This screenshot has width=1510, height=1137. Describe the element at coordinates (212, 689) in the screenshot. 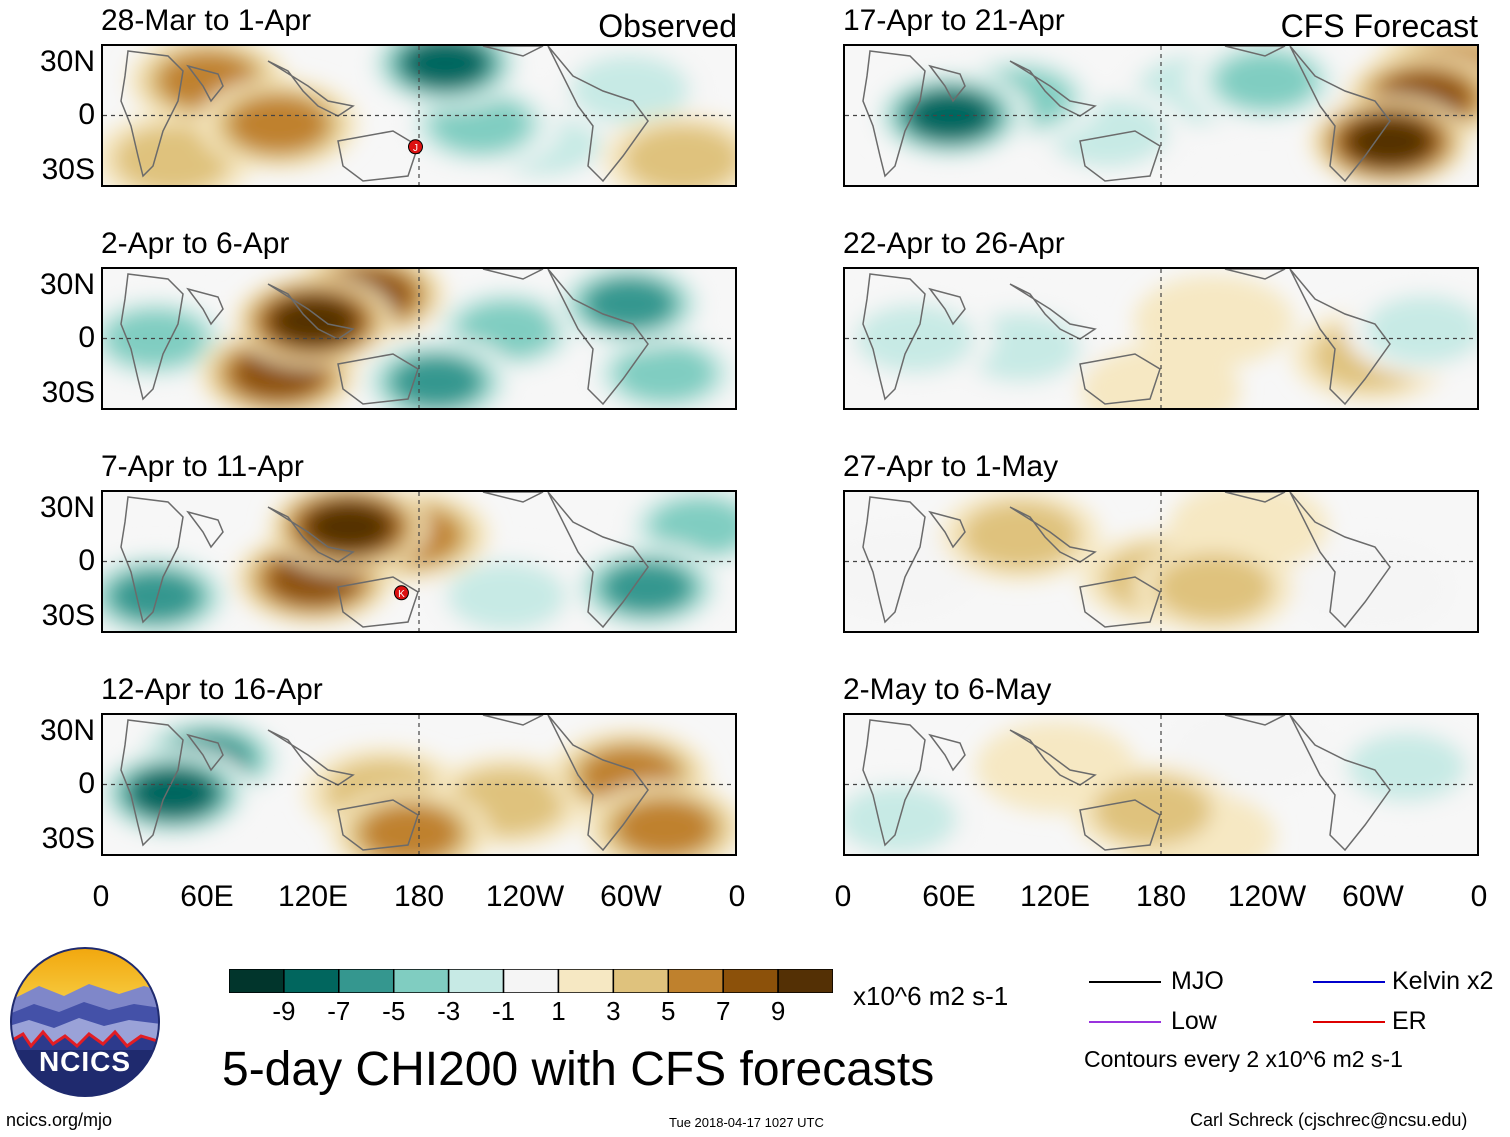

I see `panel-period-title: 12-Apr to 16-Apr` at that location.